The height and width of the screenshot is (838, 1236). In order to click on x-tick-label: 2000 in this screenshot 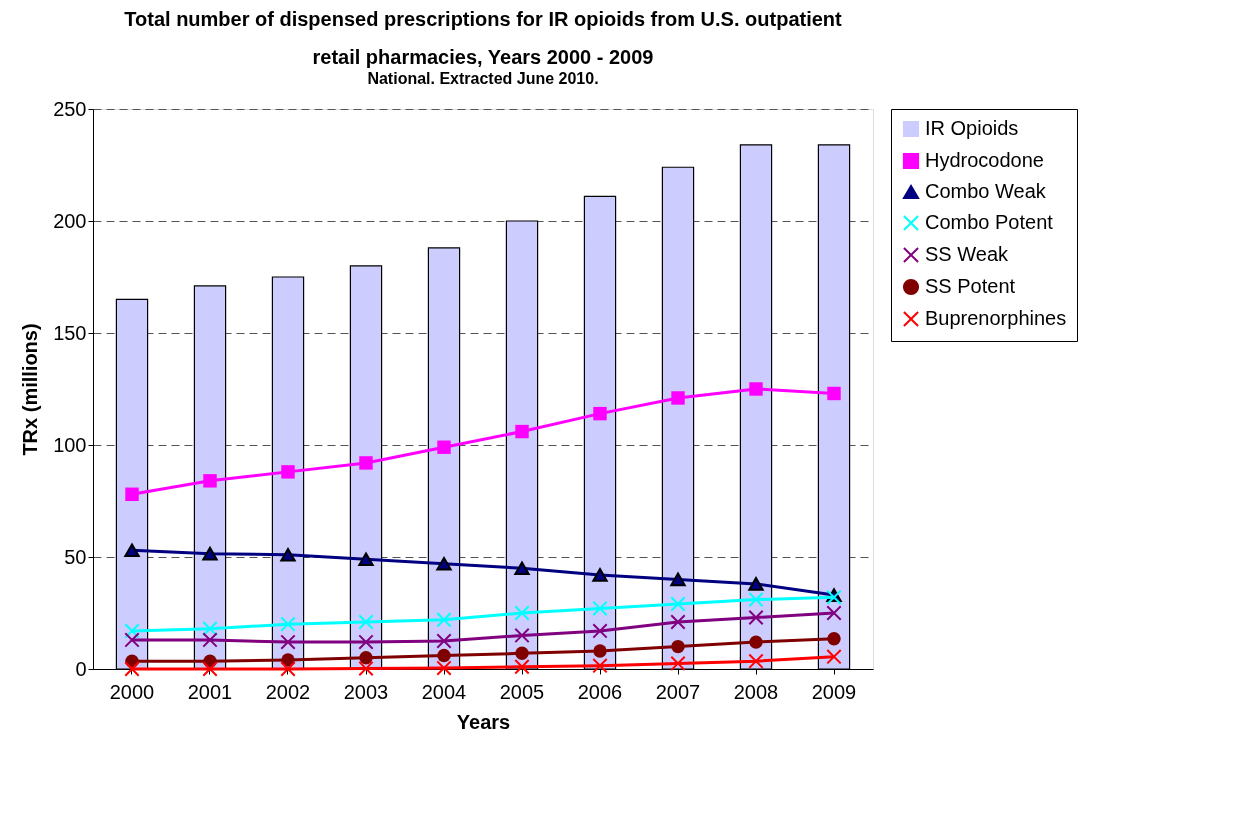, I will do `click(132, 691)`.